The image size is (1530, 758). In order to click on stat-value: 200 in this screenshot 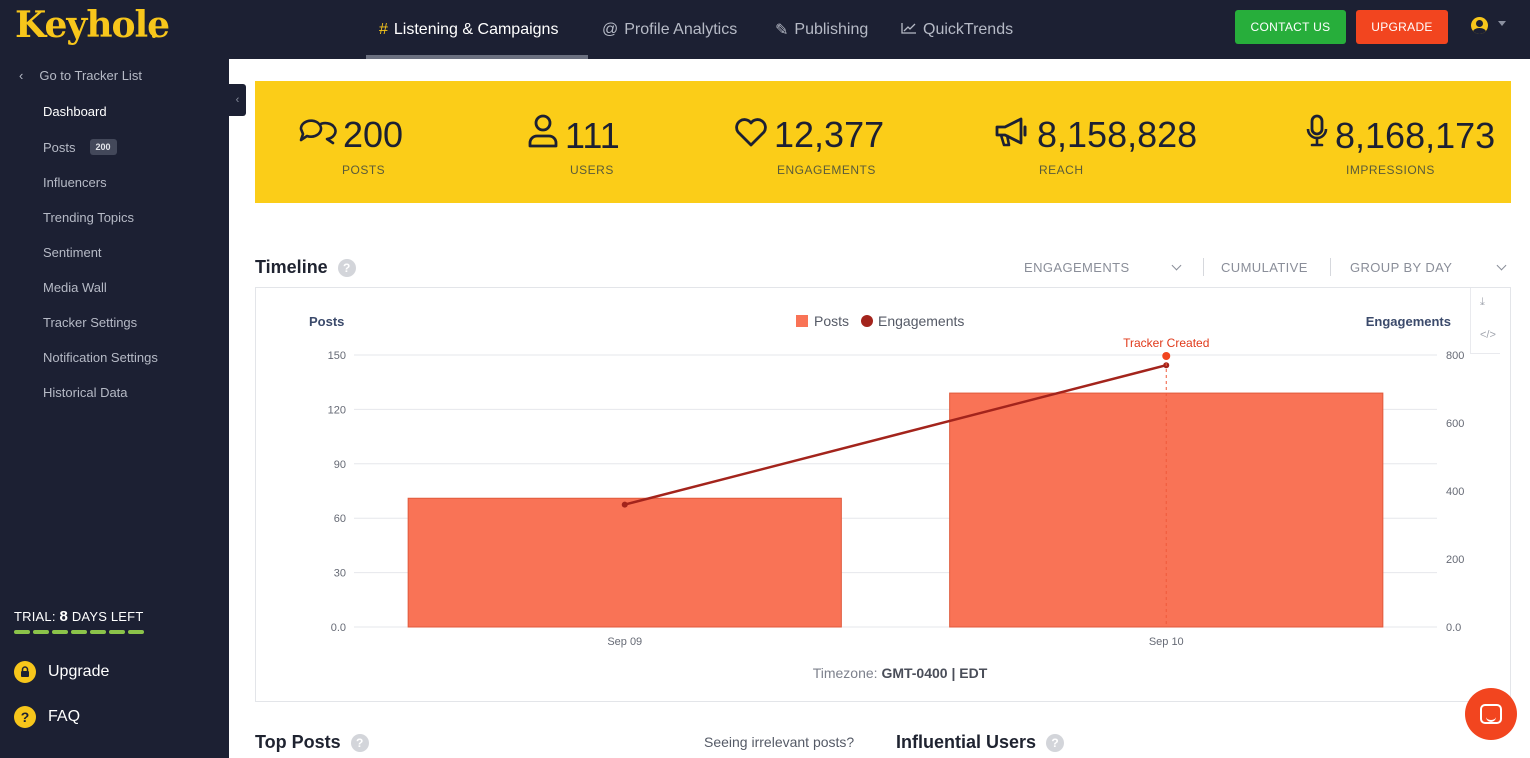, I will do `click(373, 134)`.